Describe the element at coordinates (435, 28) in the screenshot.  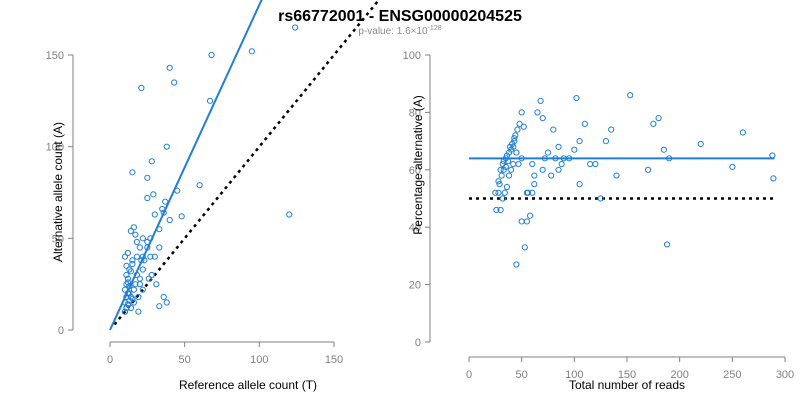
I see `p-value-exponent: -128` at that location.